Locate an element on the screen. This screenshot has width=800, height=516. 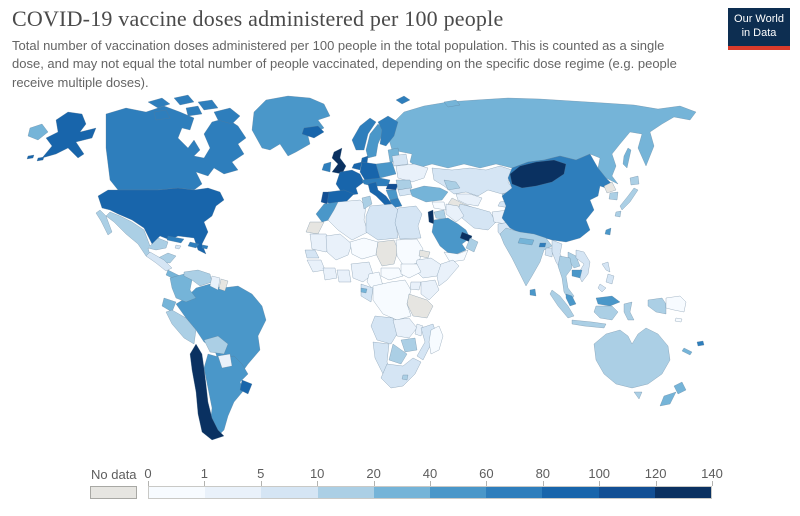
country-chad is located at coordinates (387, 253).